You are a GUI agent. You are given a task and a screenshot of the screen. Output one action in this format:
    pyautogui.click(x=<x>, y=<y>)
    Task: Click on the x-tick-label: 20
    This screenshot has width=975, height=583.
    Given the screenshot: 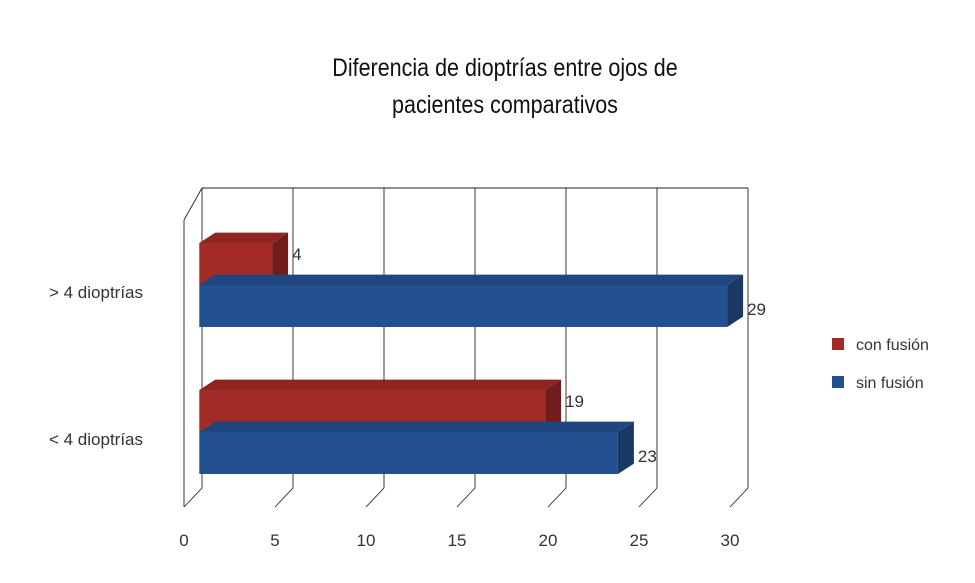 What is the action you would take?
    pyautogui.click(x=548, y=540)
    